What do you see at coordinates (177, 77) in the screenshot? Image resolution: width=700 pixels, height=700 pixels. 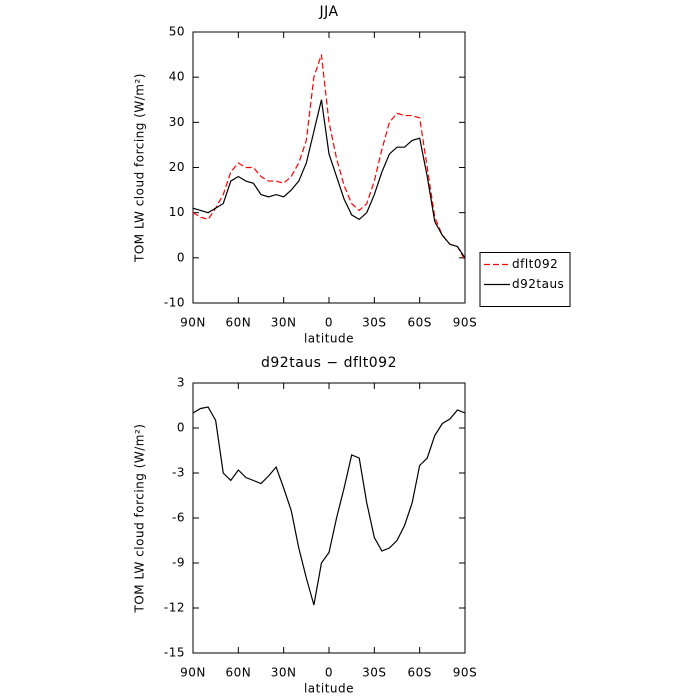 I see `y-tick-label: 40` at bounding box center [177, 77].